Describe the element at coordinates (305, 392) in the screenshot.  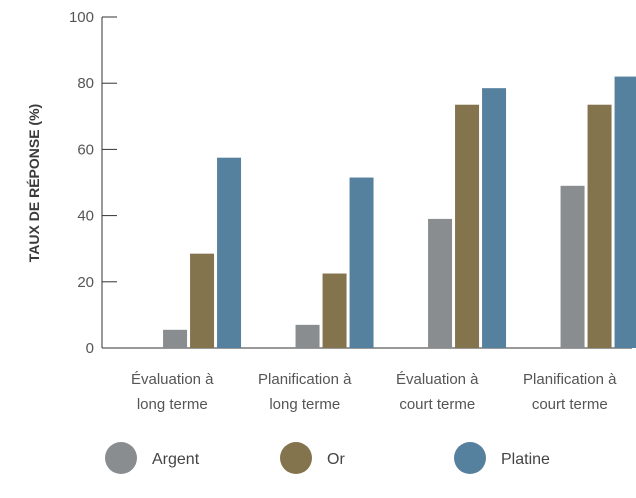
I see `x-category-label-2: Planification à long terme` at that location.